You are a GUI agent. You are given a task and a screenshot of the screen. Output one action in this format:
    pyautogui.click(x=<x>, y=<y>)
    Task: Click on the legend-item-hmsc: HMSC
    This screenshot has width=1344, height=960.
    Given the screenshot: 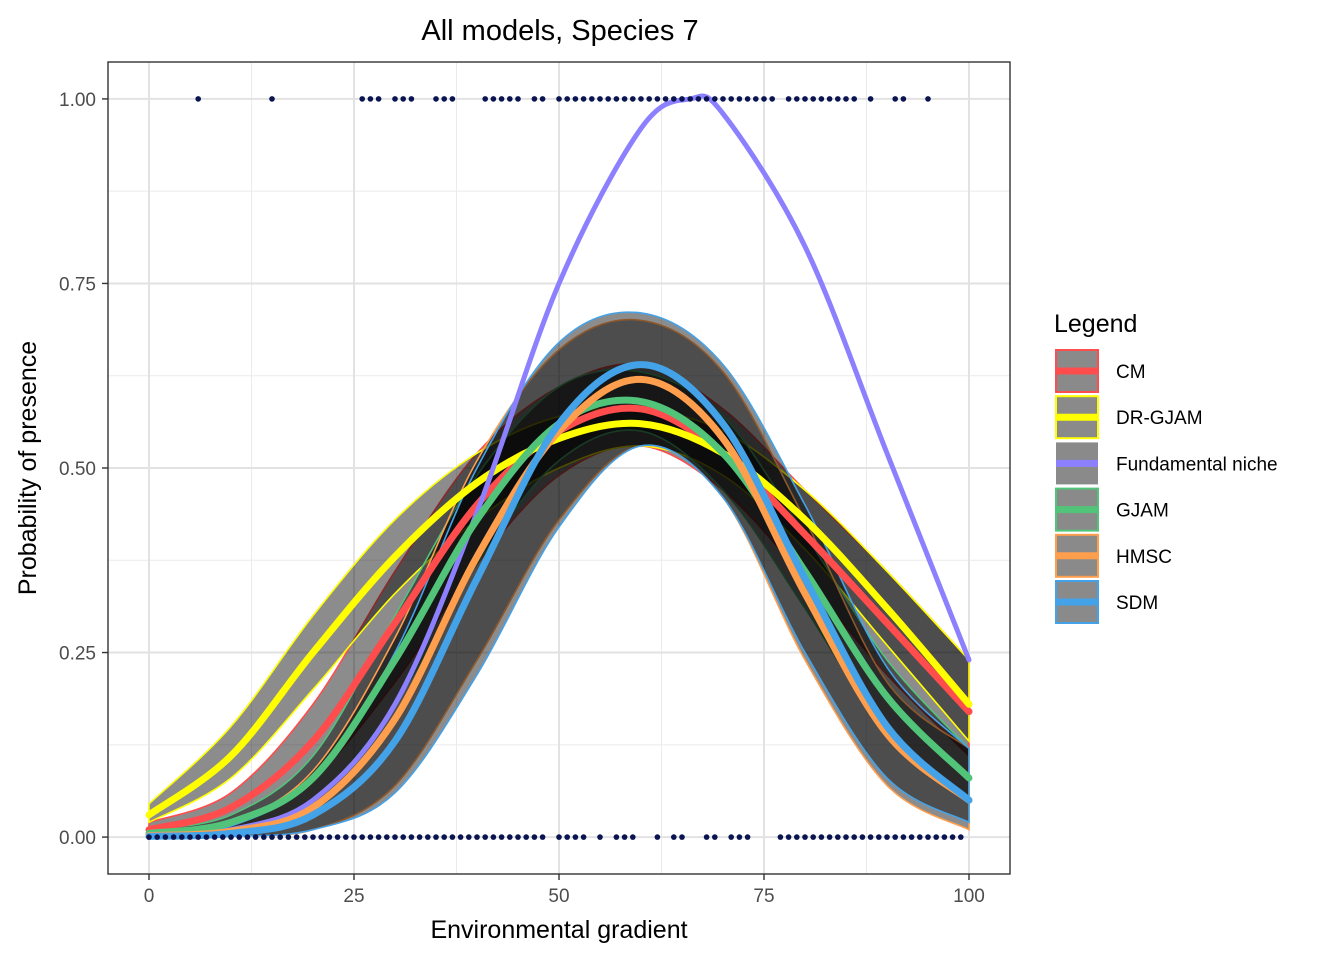 What is the action you would take?
    pyautogui.click(x=1113, y=555)
    